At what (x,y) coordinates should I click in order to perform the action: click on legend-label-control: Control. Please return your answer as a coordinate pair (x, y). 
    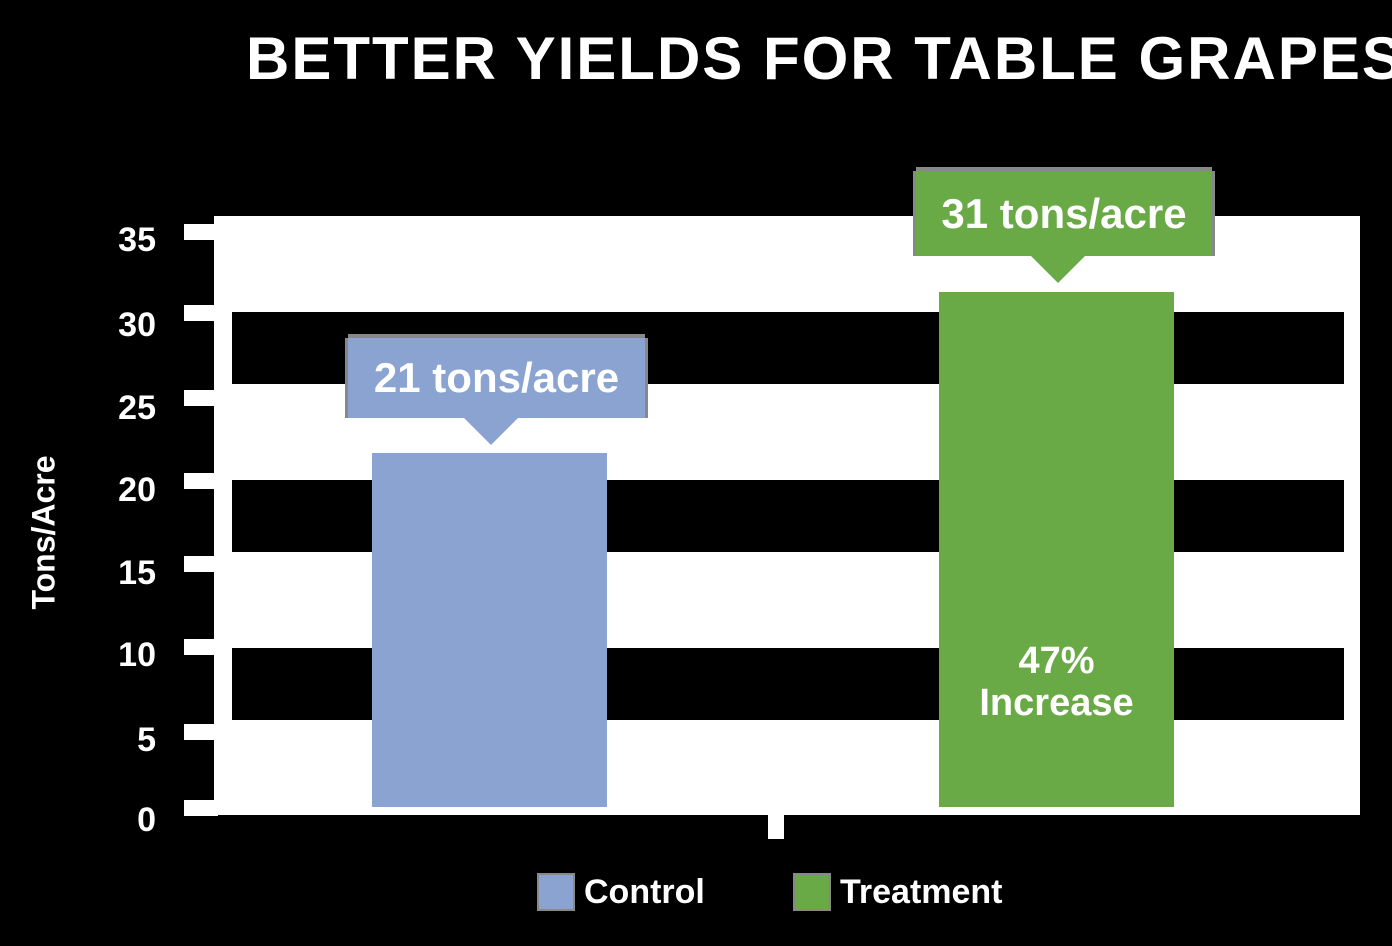
    Looking at the image, I should click on (644, 892).